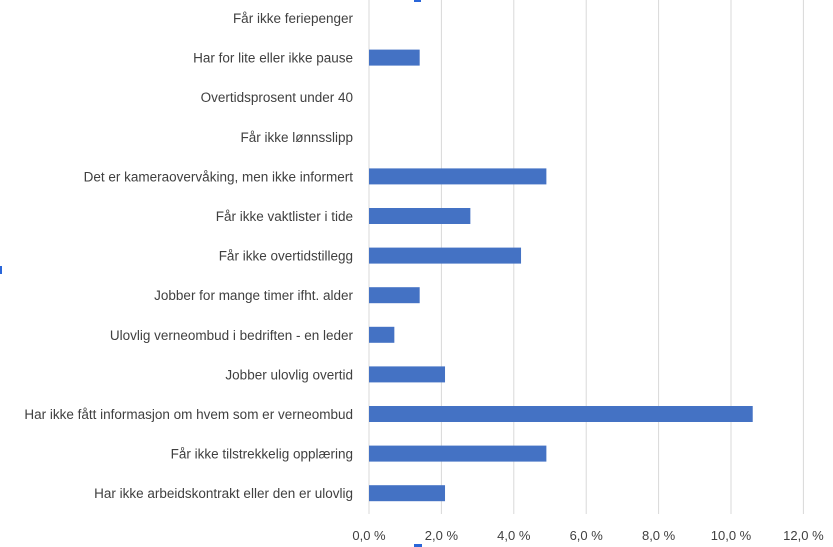 This screenshot has height=547, width=833. What do you see at coordinates (442, 535) in the screenshot?
I see `x-tick-label: 2,0 %` at bounding box center [442, 535].